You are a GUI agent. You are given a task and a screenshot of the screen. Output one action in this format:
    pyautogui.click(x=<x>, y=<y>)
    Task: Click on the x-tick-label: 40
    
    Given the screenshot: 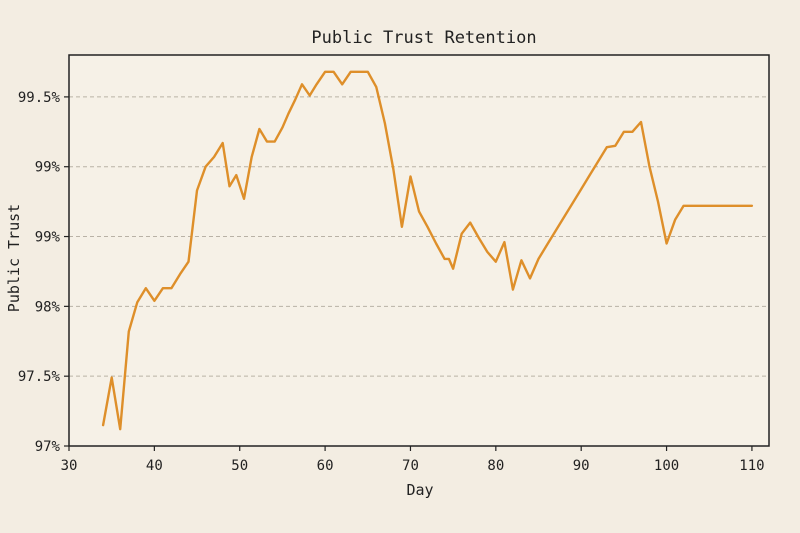 What is the action you would take?
    pyautogui.click(x=154, y=466)
    